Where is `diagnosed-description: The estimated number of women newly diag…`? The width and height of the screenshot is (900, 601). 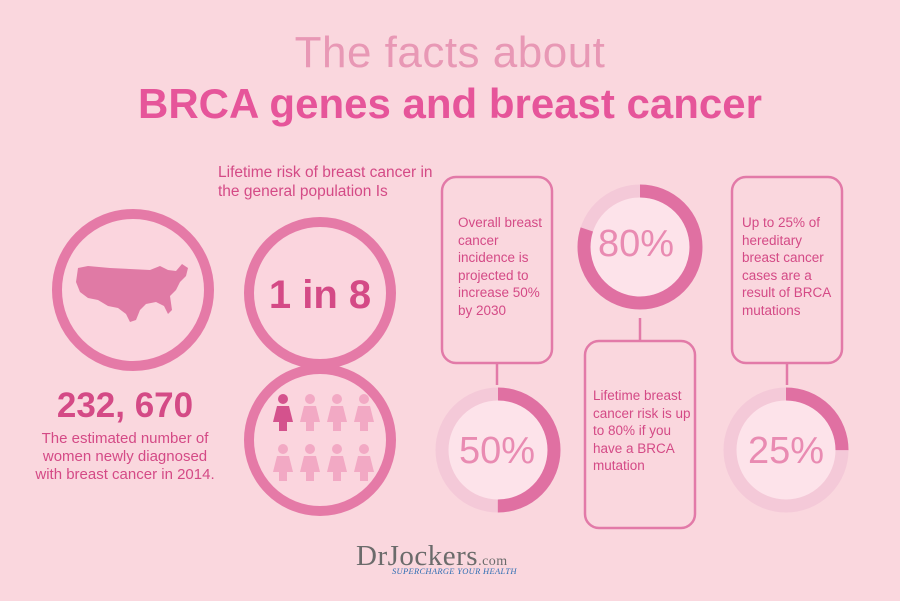
diagnosed-description: The estimated number of women newly diag… is located at coordinates (125, 456).